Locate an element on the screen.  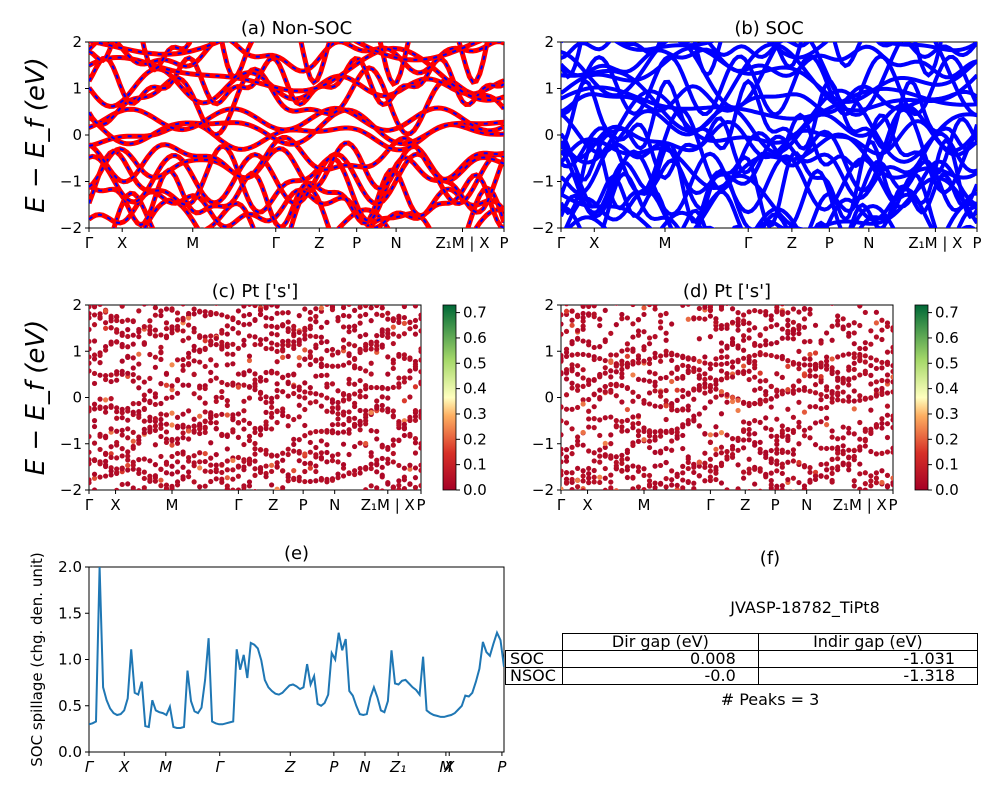
xtick-label: P is located at coordinates (503, 243).